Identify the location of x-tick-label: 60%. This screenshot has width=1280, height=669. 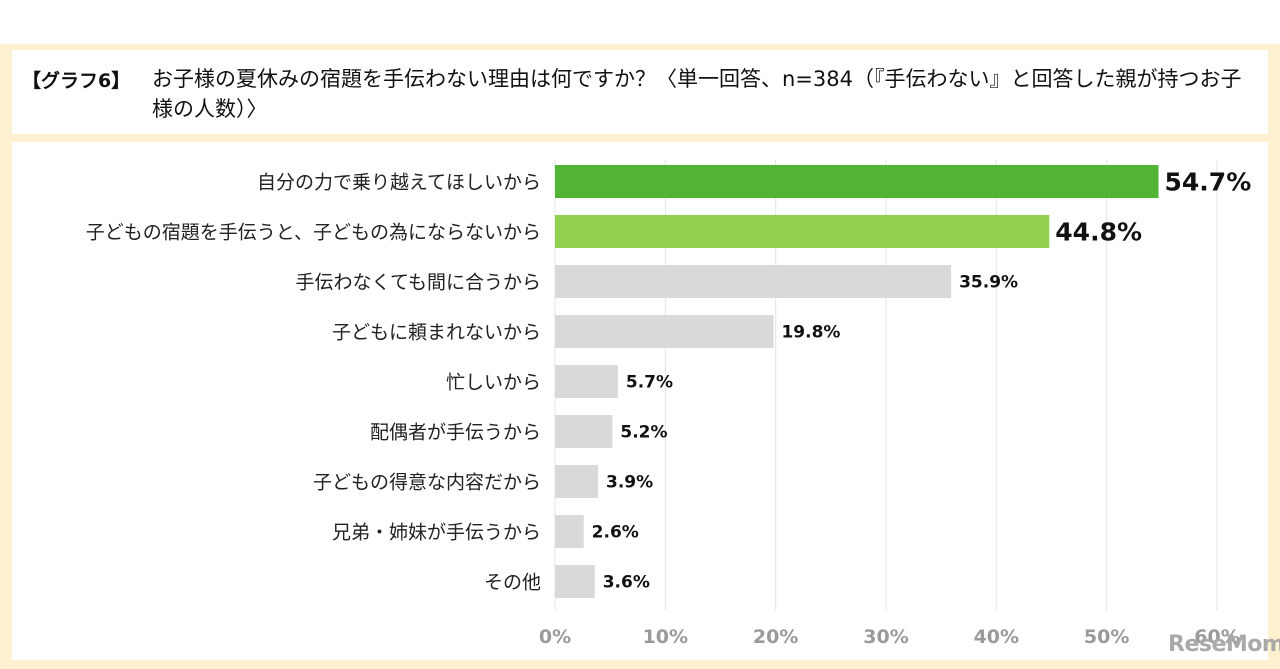
(1216, 637).